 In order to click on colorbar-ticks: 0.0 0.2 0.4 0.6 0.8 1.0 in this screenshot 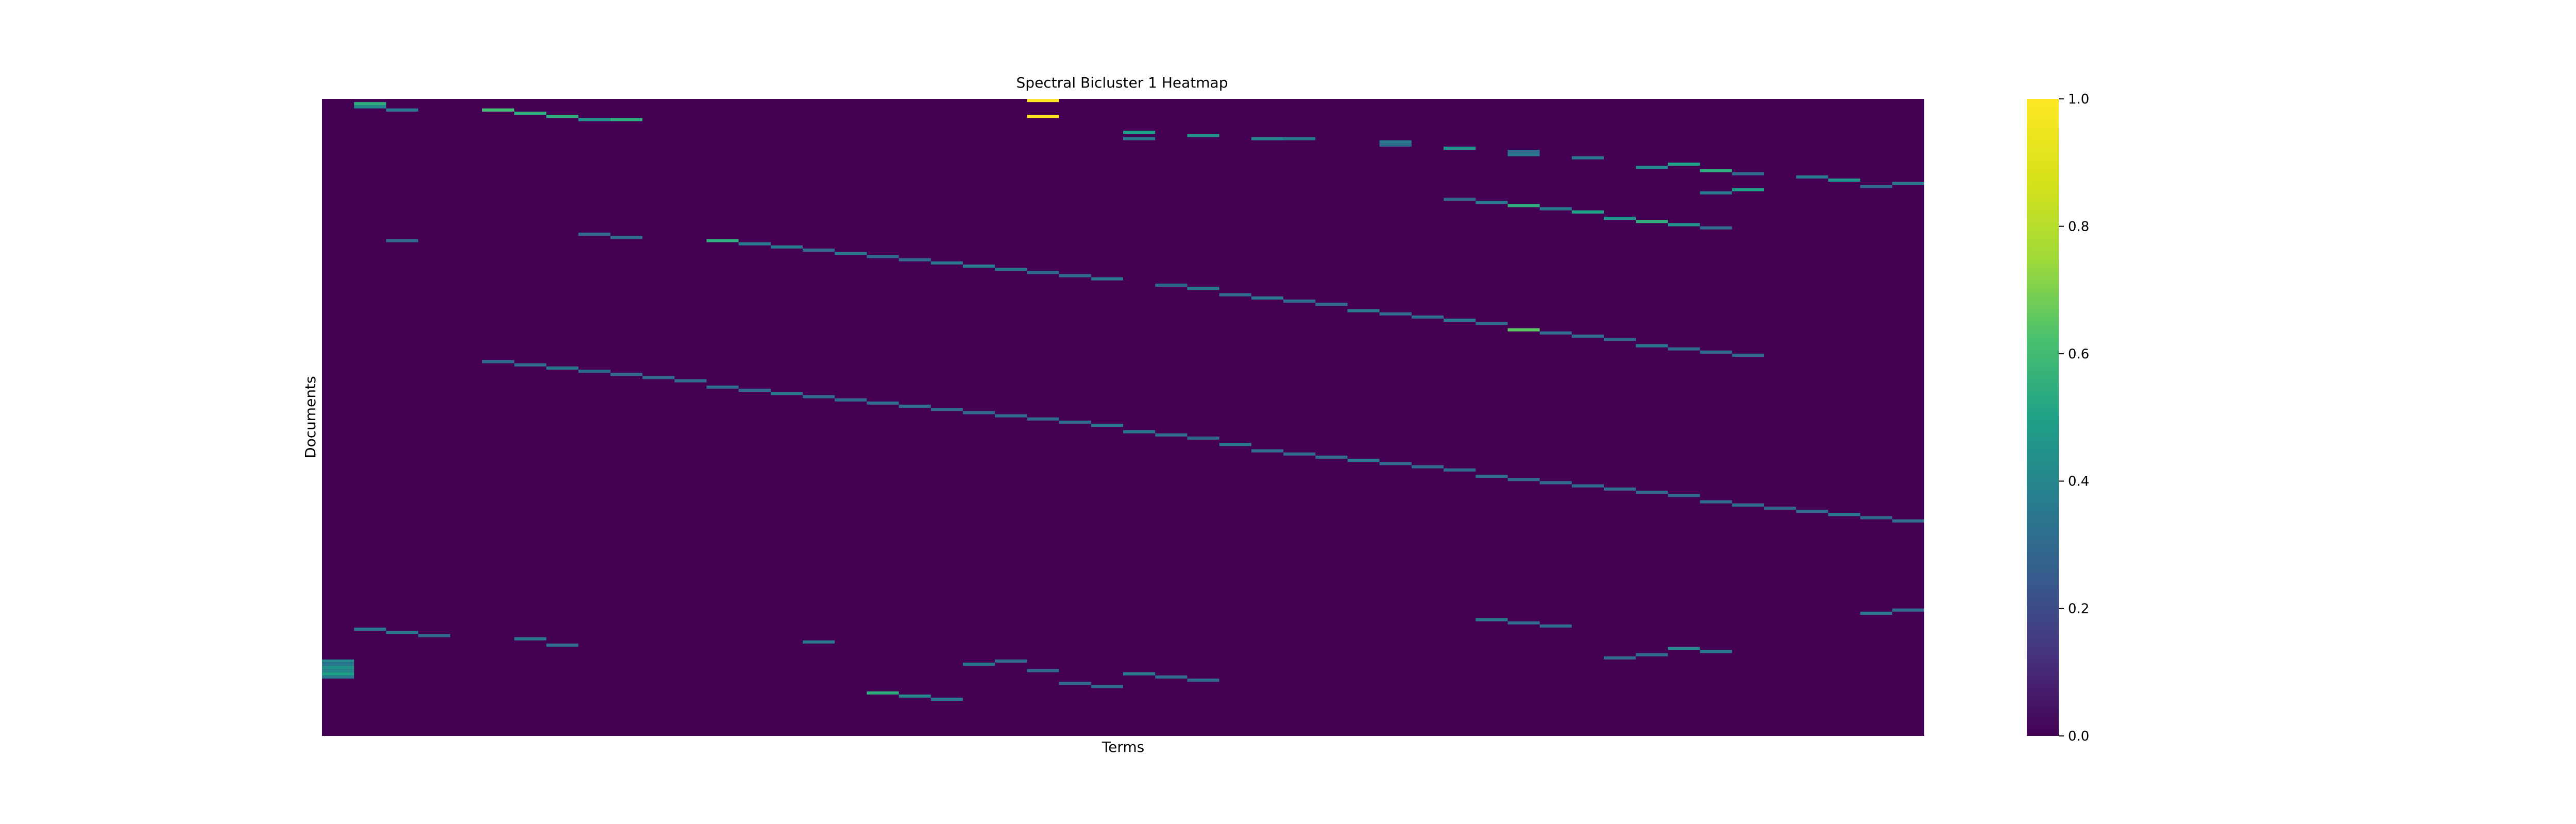, I will do `click(2074, 418)`.